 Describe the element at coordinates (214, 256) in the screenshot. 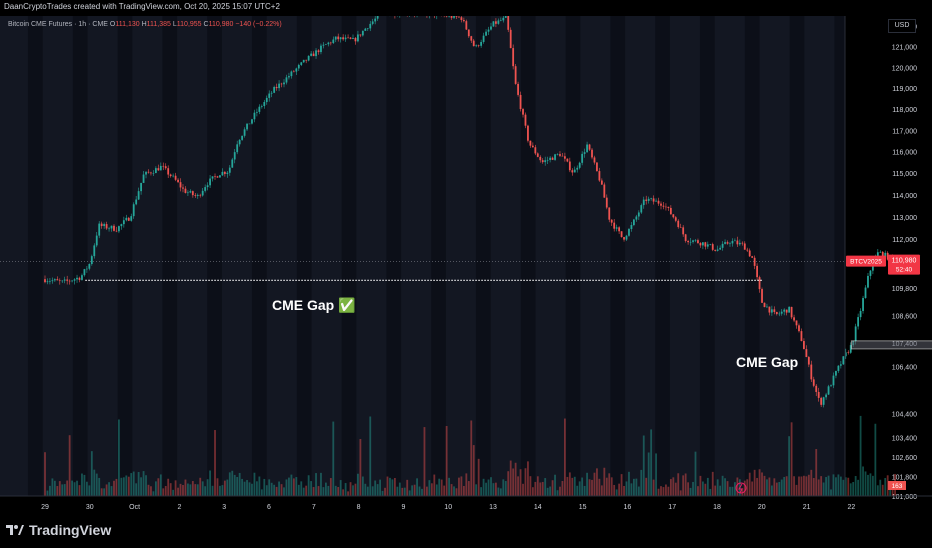

I see `session-band` at that location.